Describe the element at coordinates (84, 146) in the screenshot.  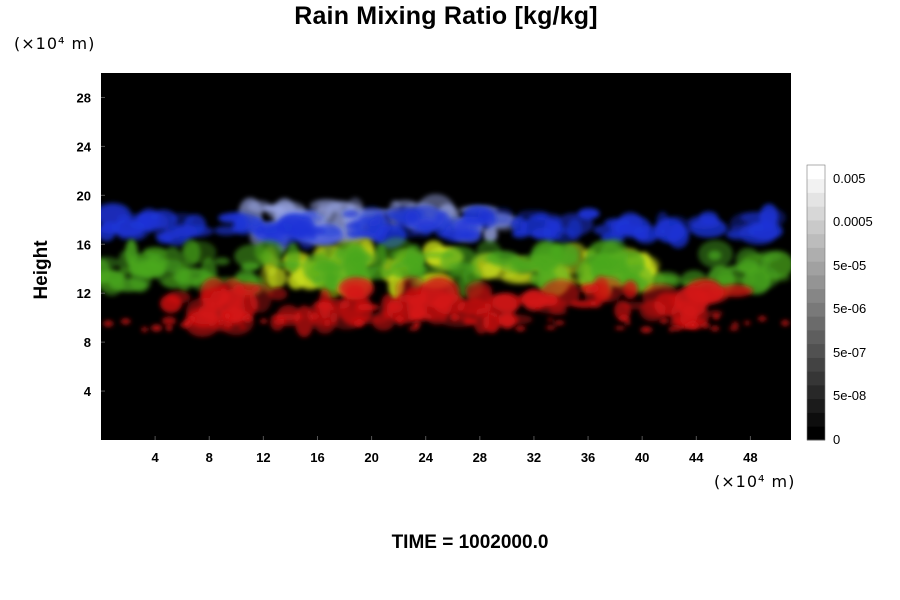
I see `y-tick-label: 24` at that location.